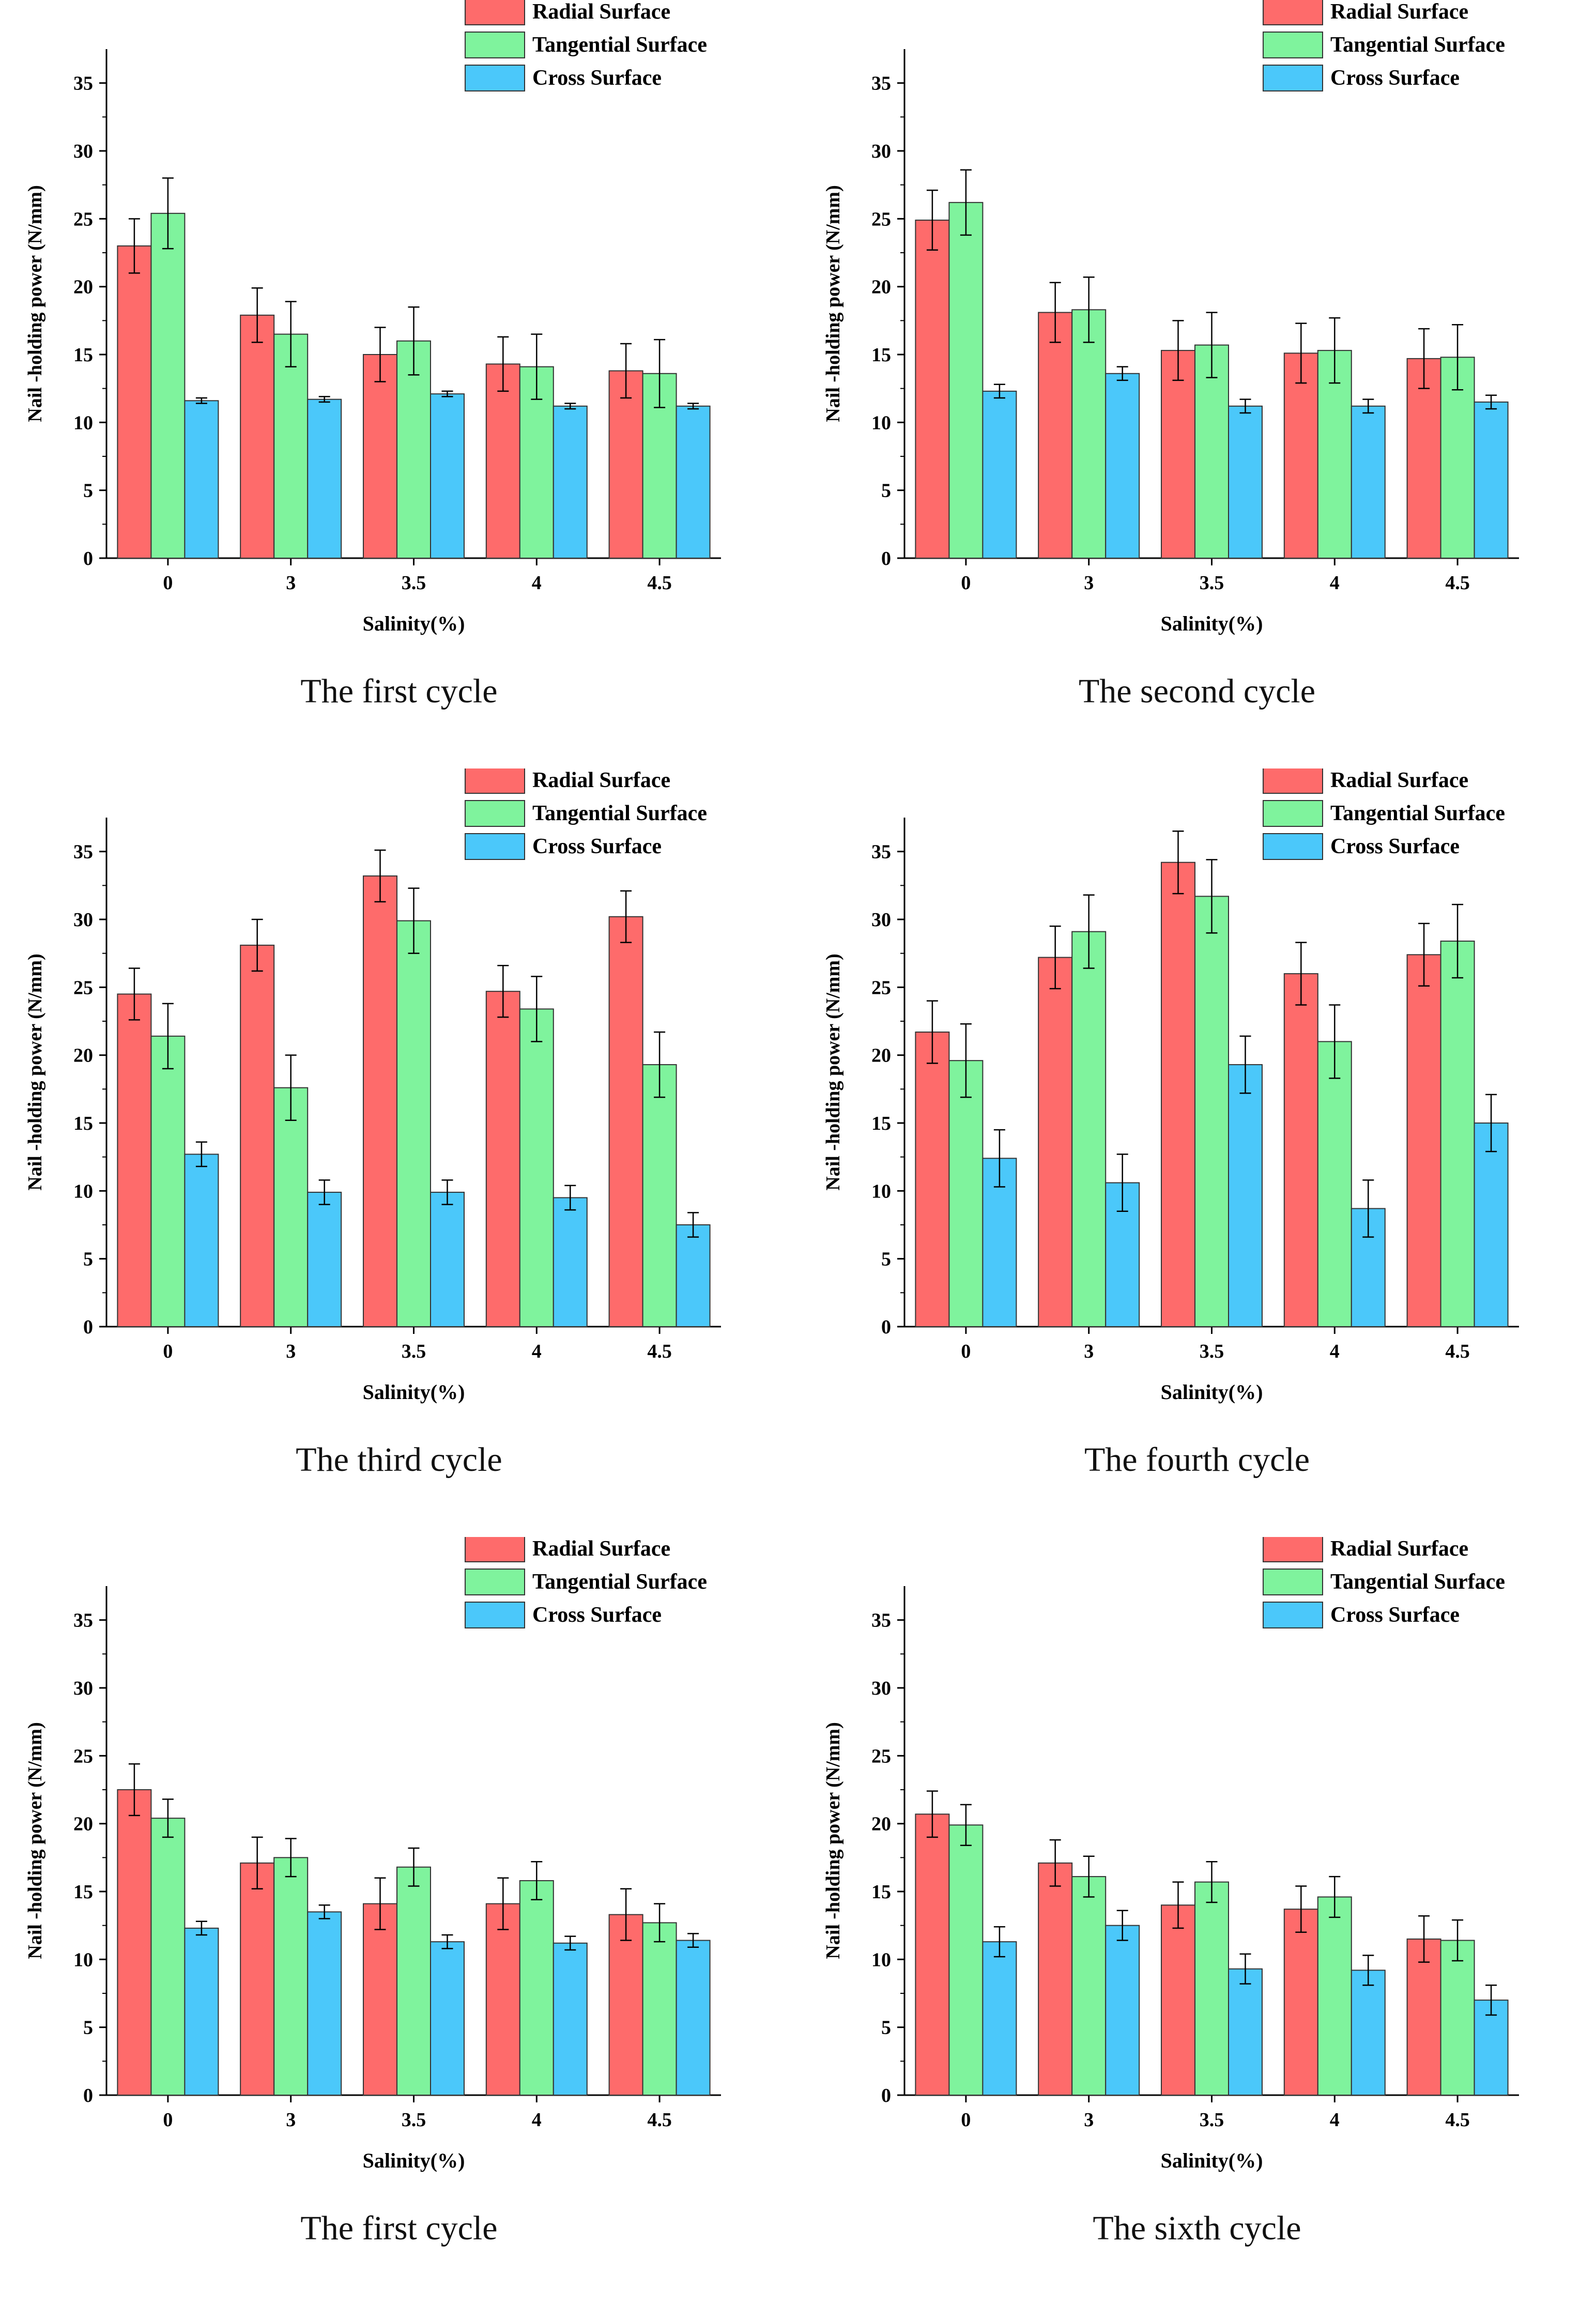 The height and width of the screenshot is (2306, 1596). I want to click on legend-swatch-cross, so click(495, 846).